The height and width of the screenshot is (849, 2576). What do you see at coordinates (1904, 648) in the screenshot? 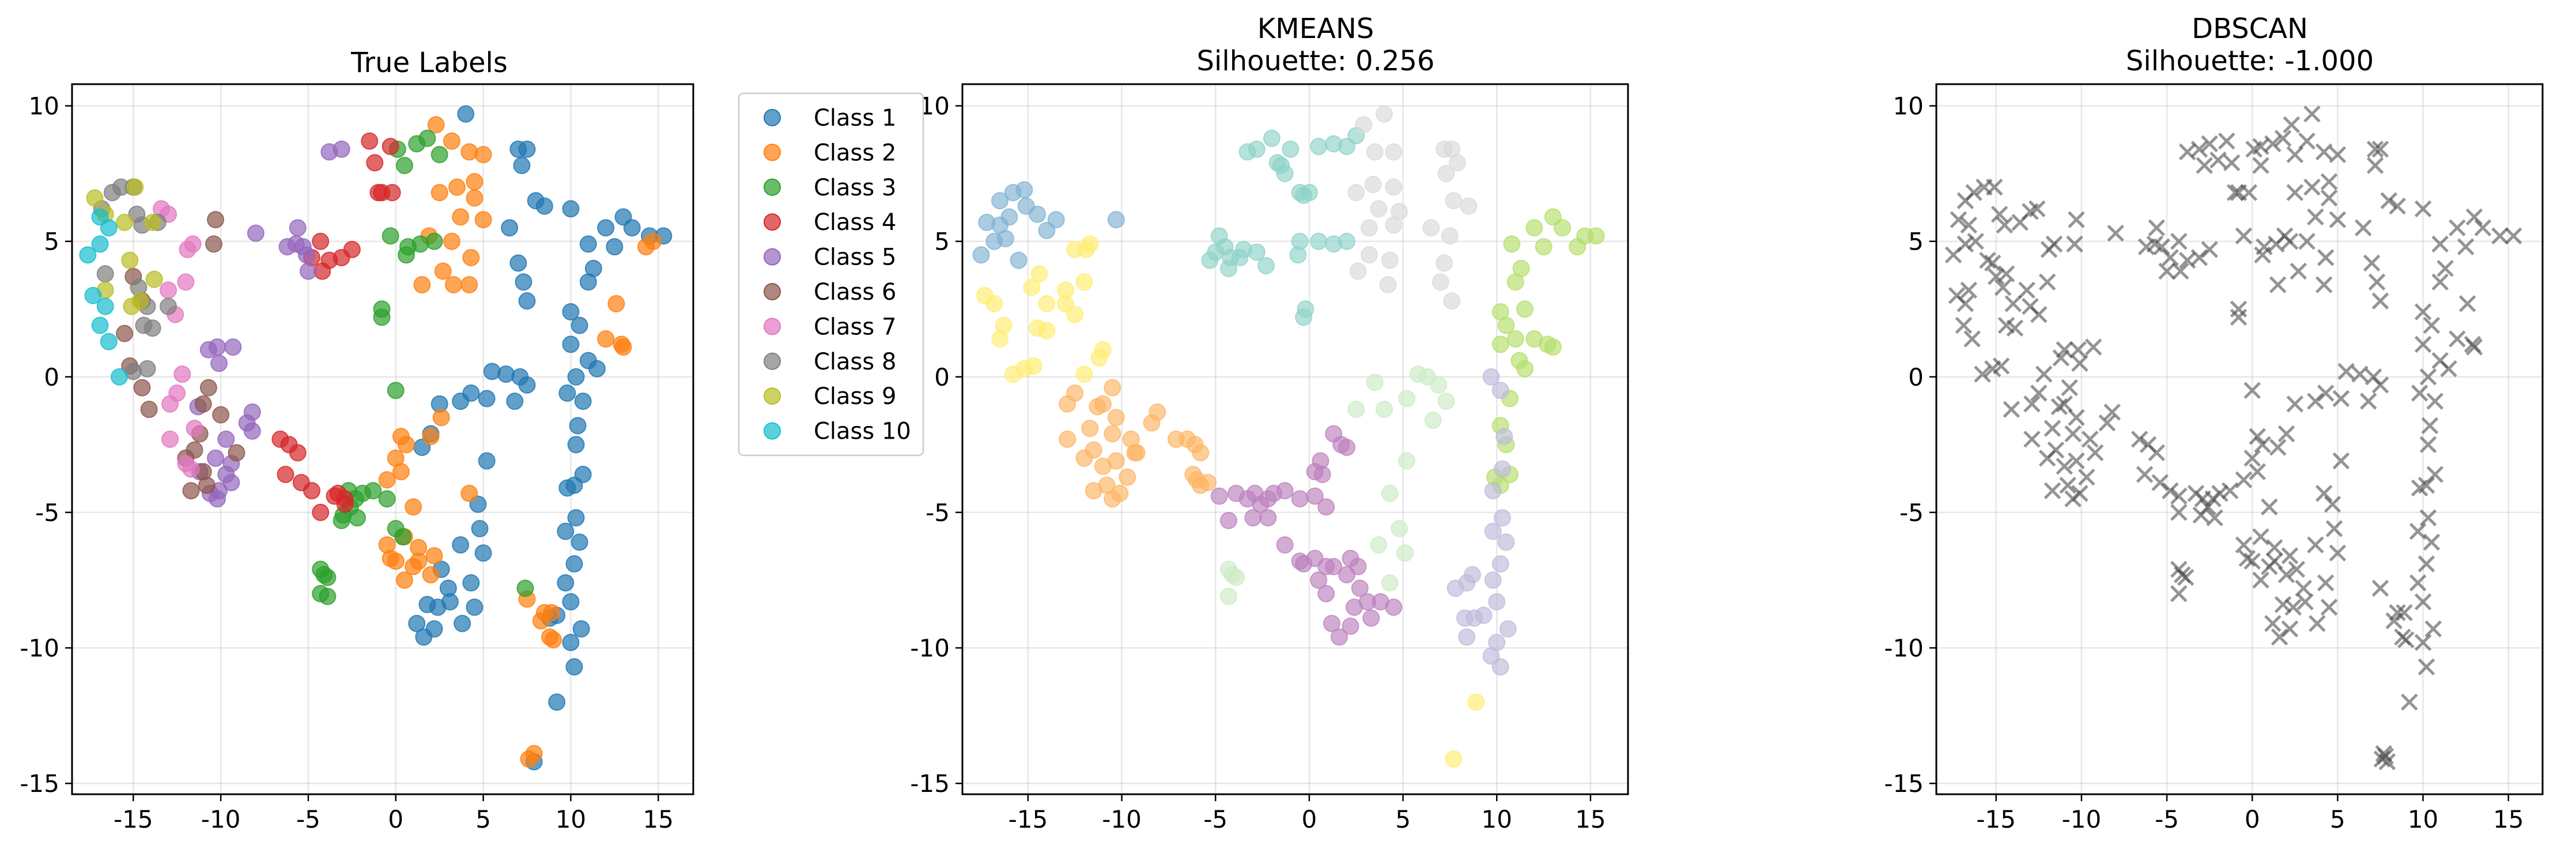
I see `y-tick-label: -10` at bounding box center [1904, 648].